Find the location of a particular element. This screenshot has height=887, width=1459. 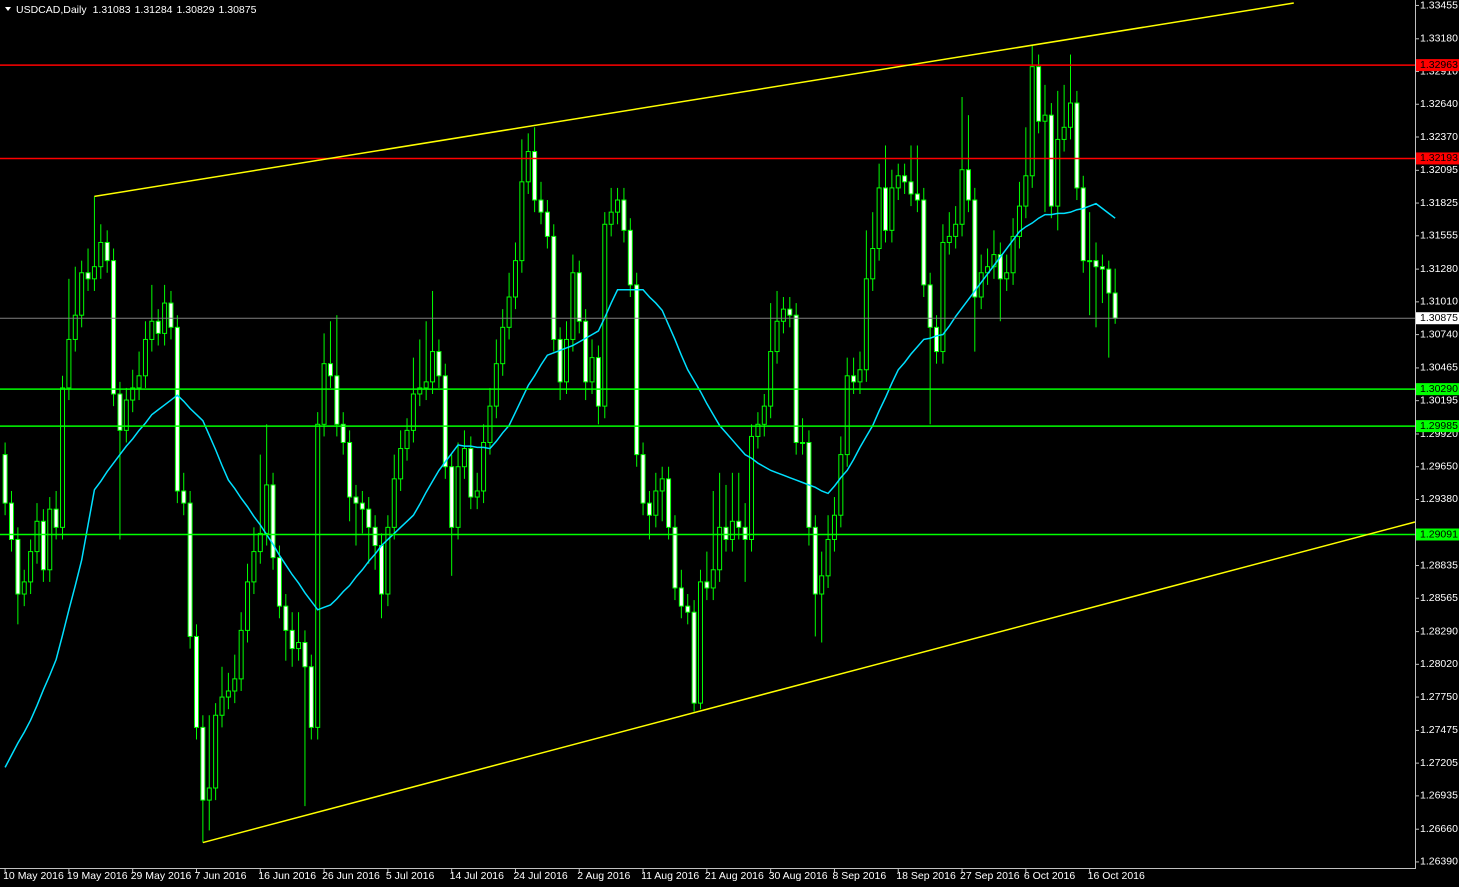

y-tick-label: 1.31010 is located at coordinates (1439, 302).